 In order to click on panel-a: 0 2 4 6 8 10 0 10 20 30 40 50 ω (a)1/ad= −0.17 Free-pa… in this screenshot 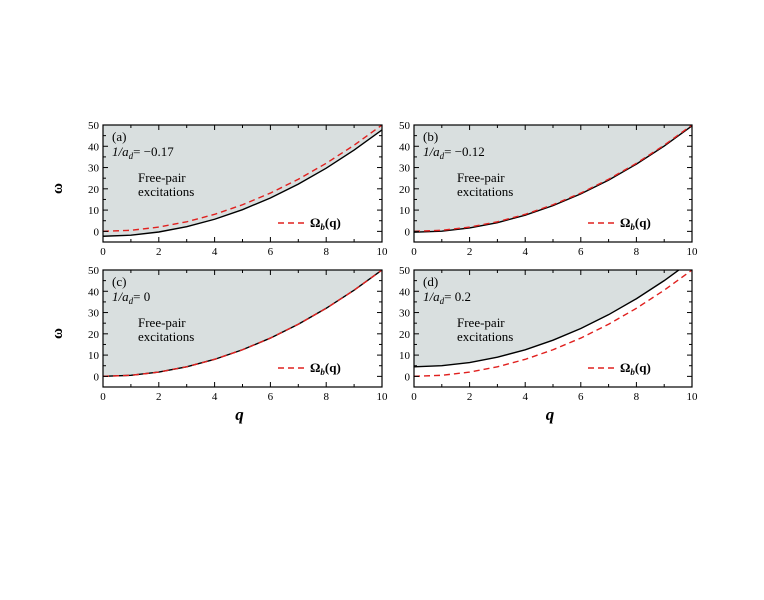, I will do `click(219, 189)`.